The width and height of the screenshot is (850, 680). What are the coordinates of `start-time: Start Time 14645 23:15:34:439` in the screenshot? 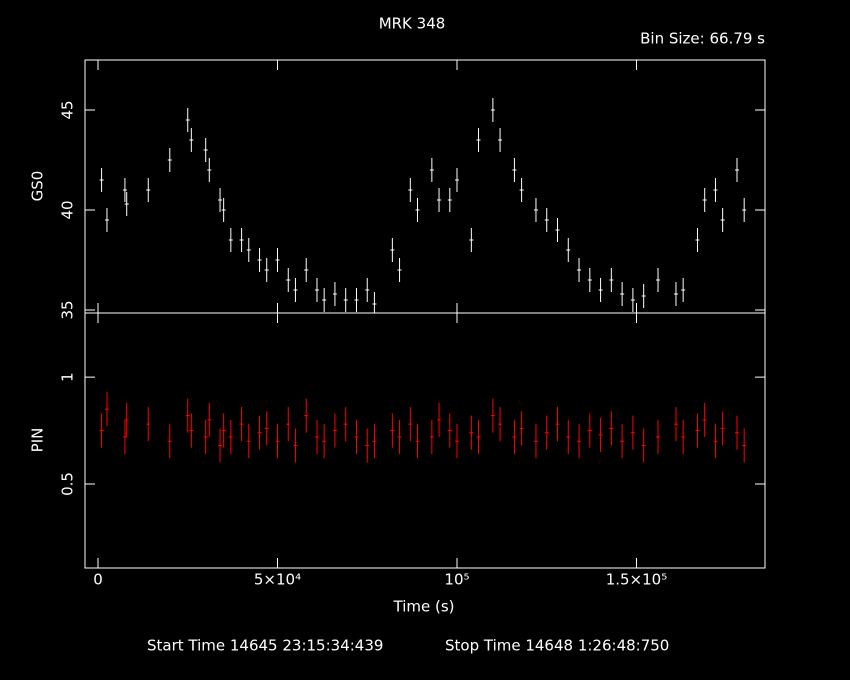 It's located at (265, 646).